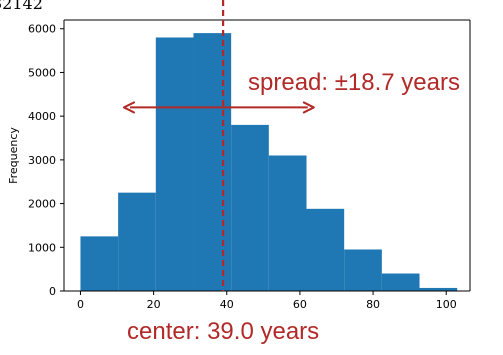  I want to click on y-tick-label: 3000, so click(42, 160).